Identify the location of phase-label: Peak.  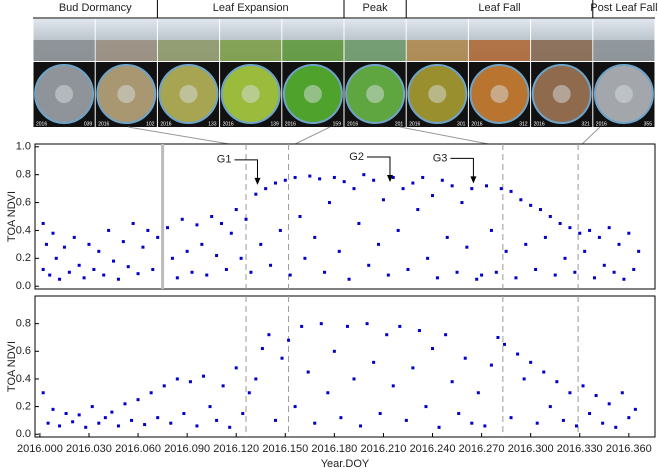
(376, 8).